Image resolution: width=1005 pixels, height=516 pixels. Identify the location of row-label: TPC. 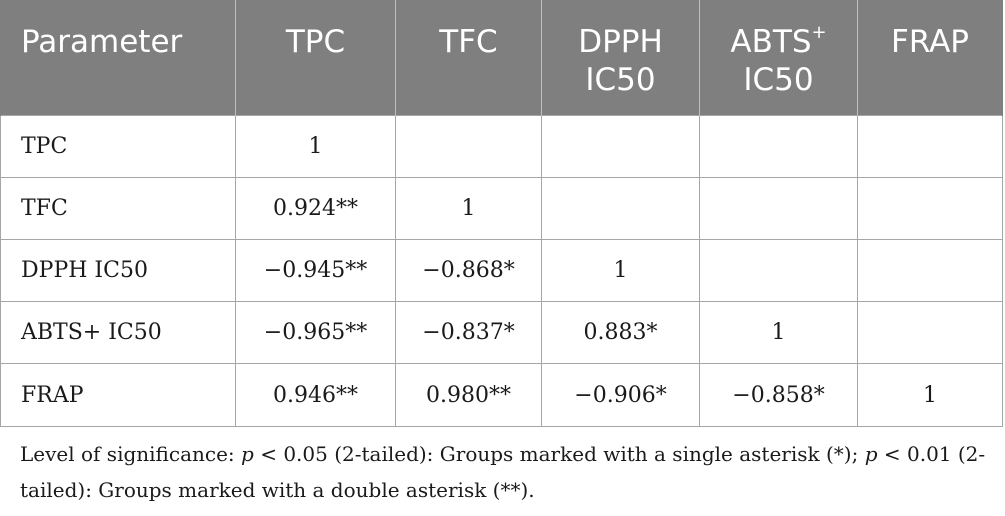
(118, 146).